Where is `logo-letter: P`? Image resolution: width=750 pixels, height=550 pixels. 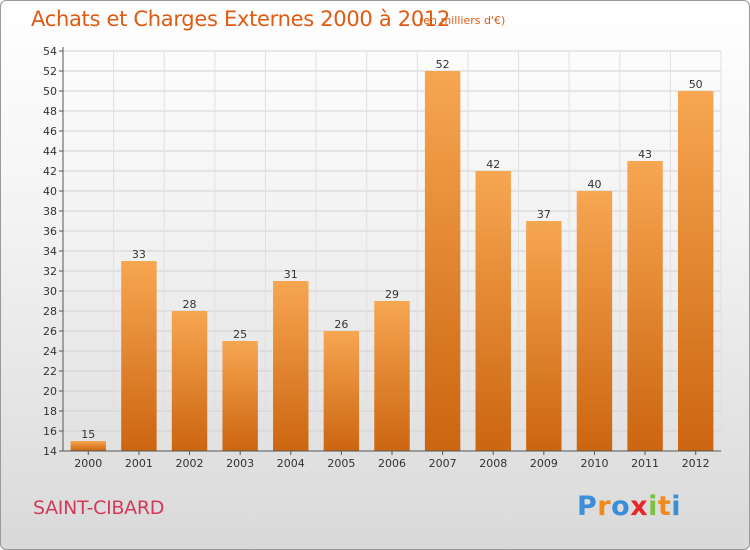 logo-letter: P is located at coordinates (587, 506).